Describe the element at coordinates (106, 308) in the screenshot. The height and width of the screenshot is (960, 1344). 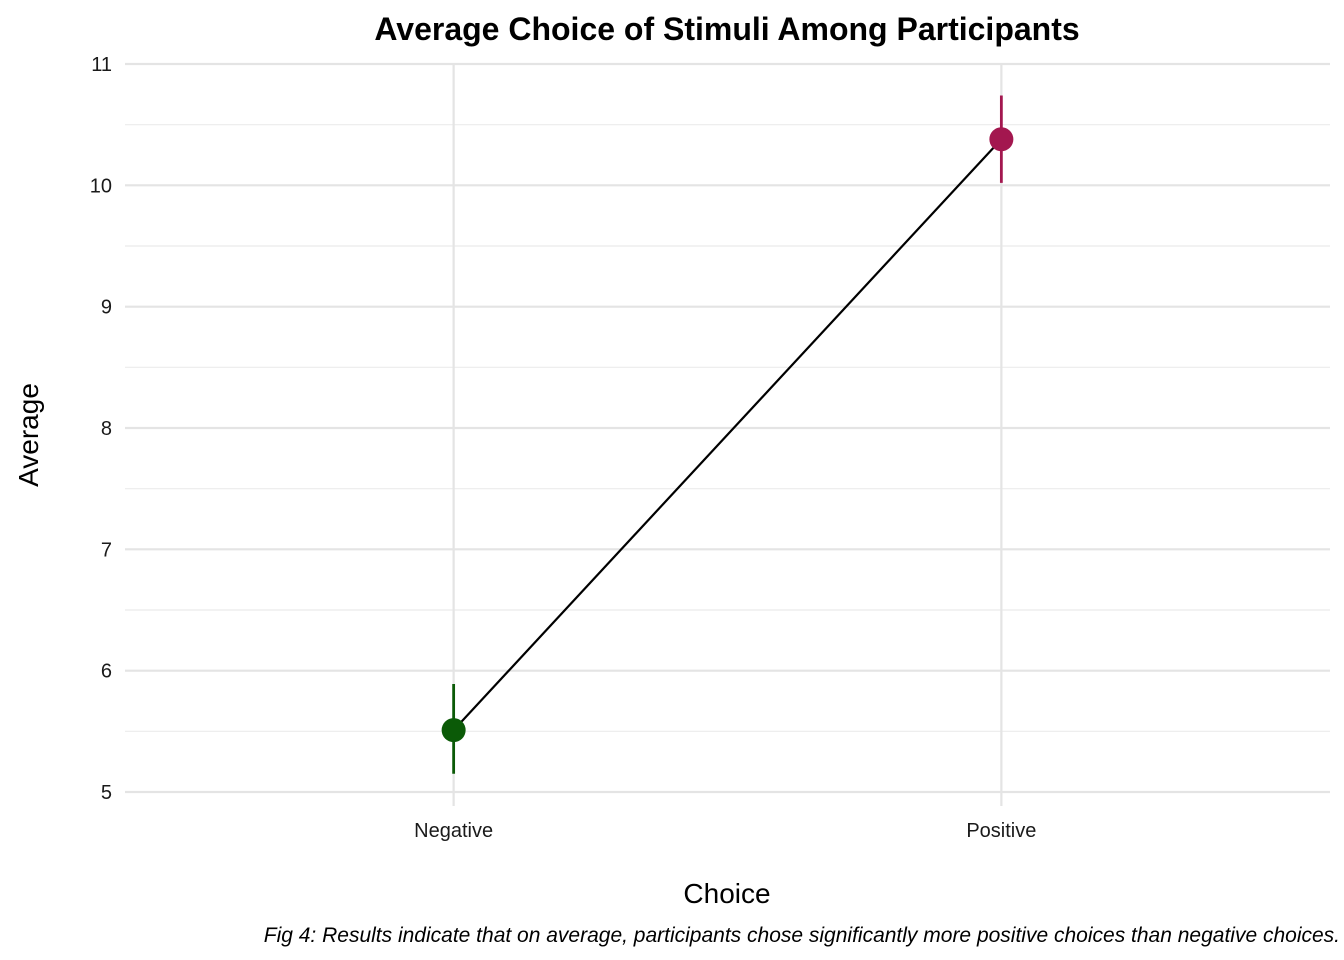
I see `y-tick-label: 9` at that location.